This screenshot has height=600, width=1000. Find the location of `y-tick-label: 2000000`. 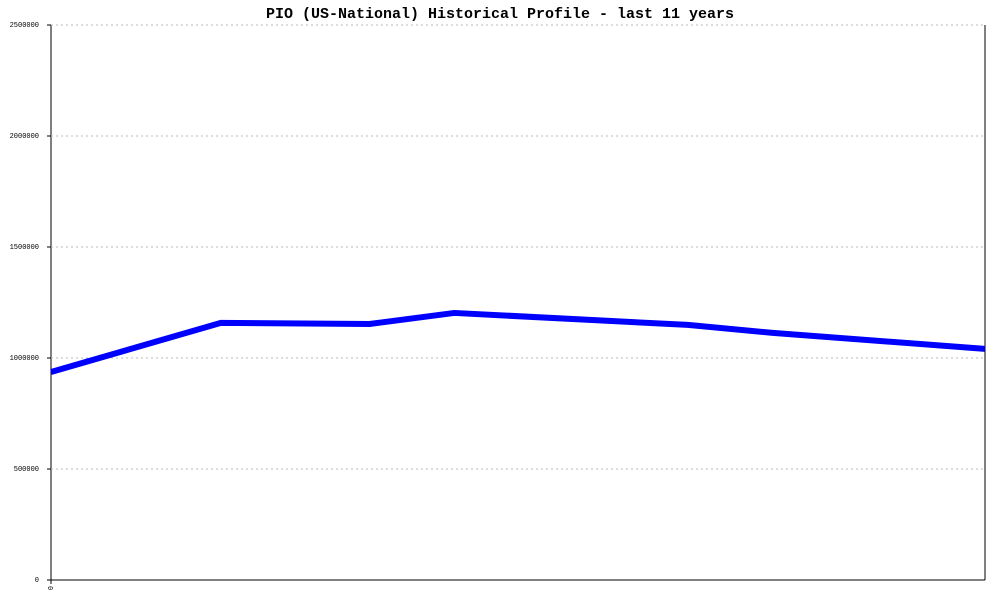

y-tick-label: 2000000 is located at coordinates (24, 137).